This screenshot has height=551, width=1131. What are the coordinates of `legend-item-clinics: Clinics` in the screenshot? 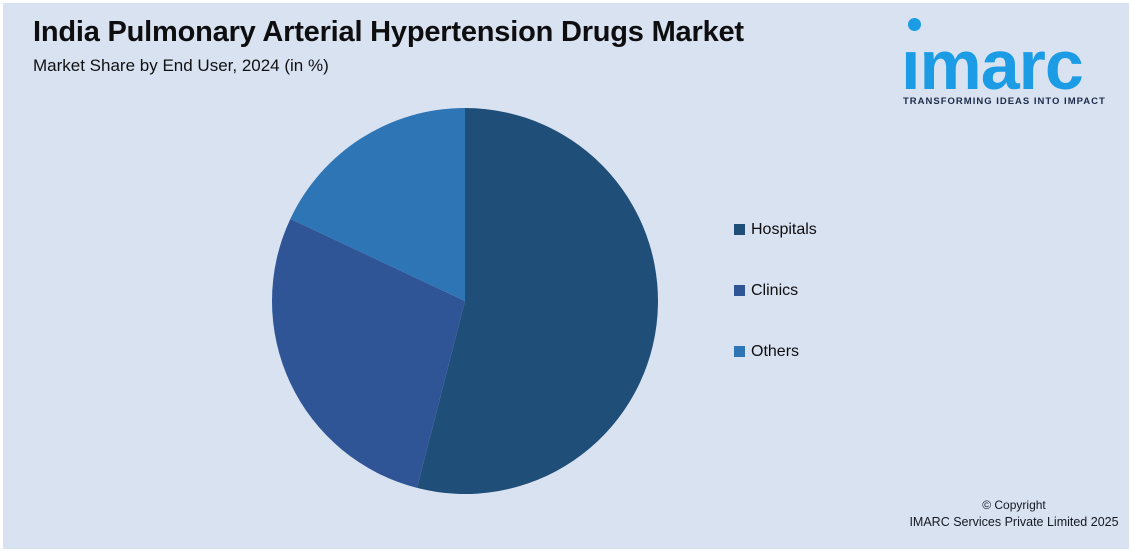 It's located at (775, 290).